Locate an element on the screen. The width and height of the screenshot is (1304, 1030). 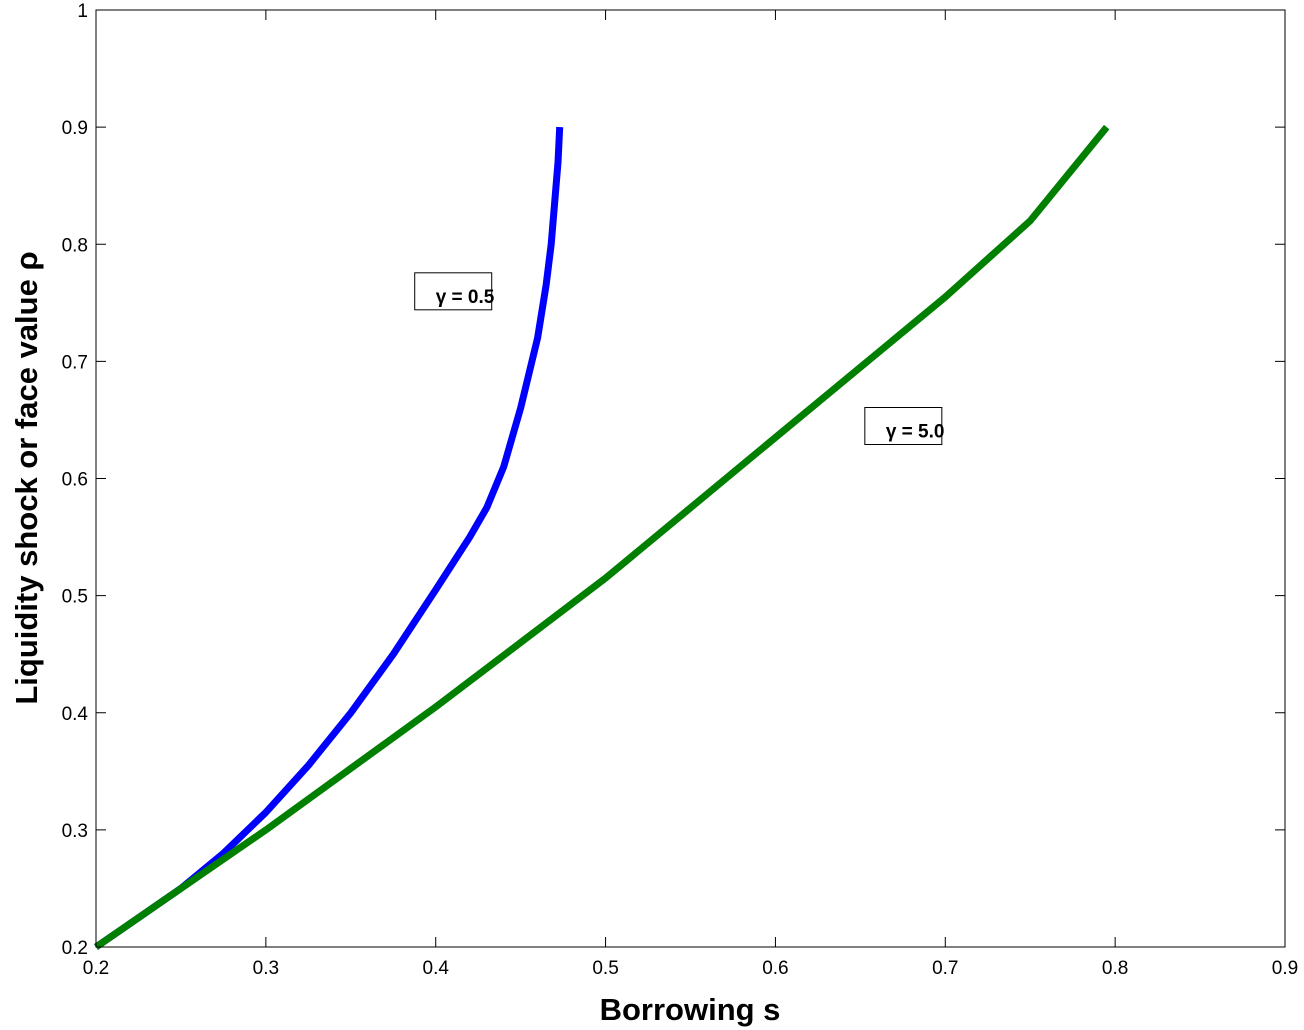
y-tick-label: 0.4 is located at coordinates (75, 714).